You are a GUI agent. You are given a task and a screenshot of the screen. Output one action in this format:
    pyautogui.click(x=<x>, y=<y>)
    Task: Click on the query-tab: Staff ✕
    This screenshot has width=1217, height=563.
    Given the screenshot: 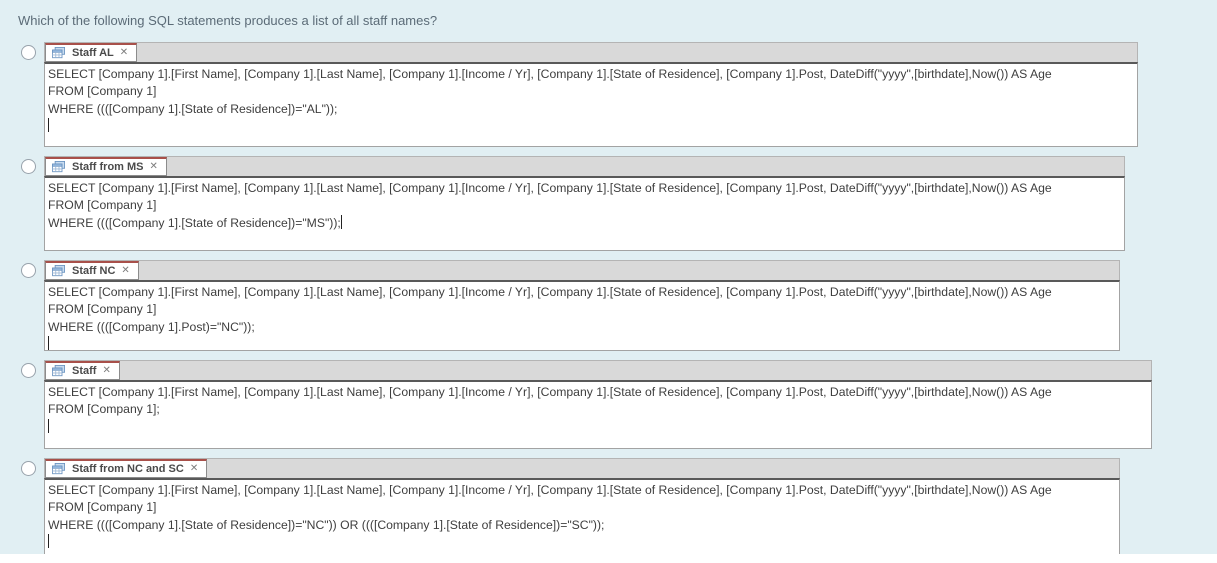 What is the action you would take?
    pyautogui.click(x=82, y=370)
    